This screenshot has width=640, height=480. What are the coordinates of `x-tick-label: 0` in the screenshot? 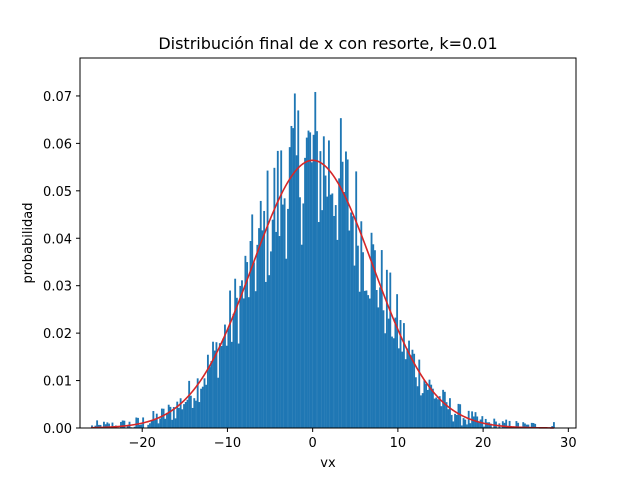 It's located at (313, 443).